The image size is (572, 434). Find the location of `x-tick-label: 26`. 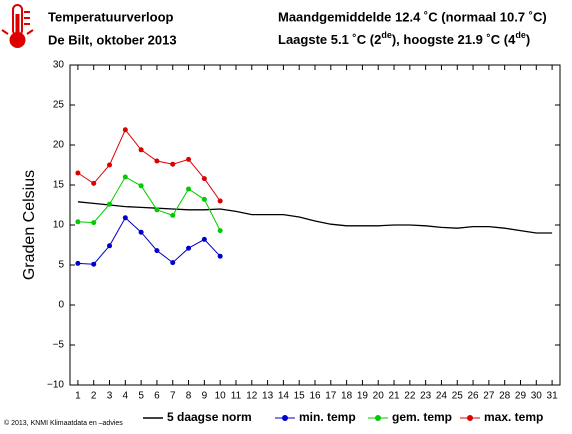

x-tick-label: 26 is located at coordinates (474, 396).